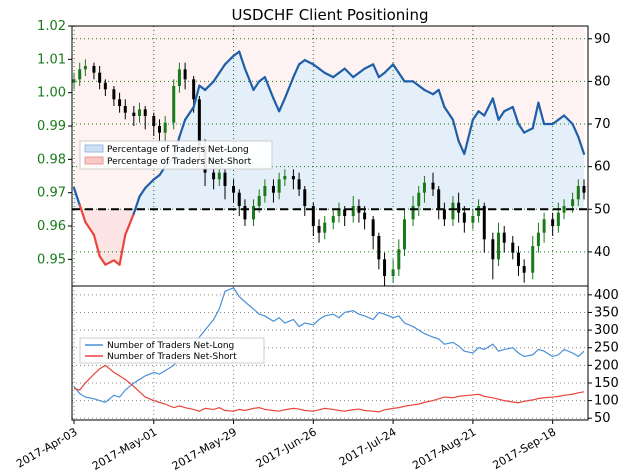 This screenshot has width=624, height=476. I want to click on legend-label-count-short: Number of Traders Net-Short, so click(172, 357).